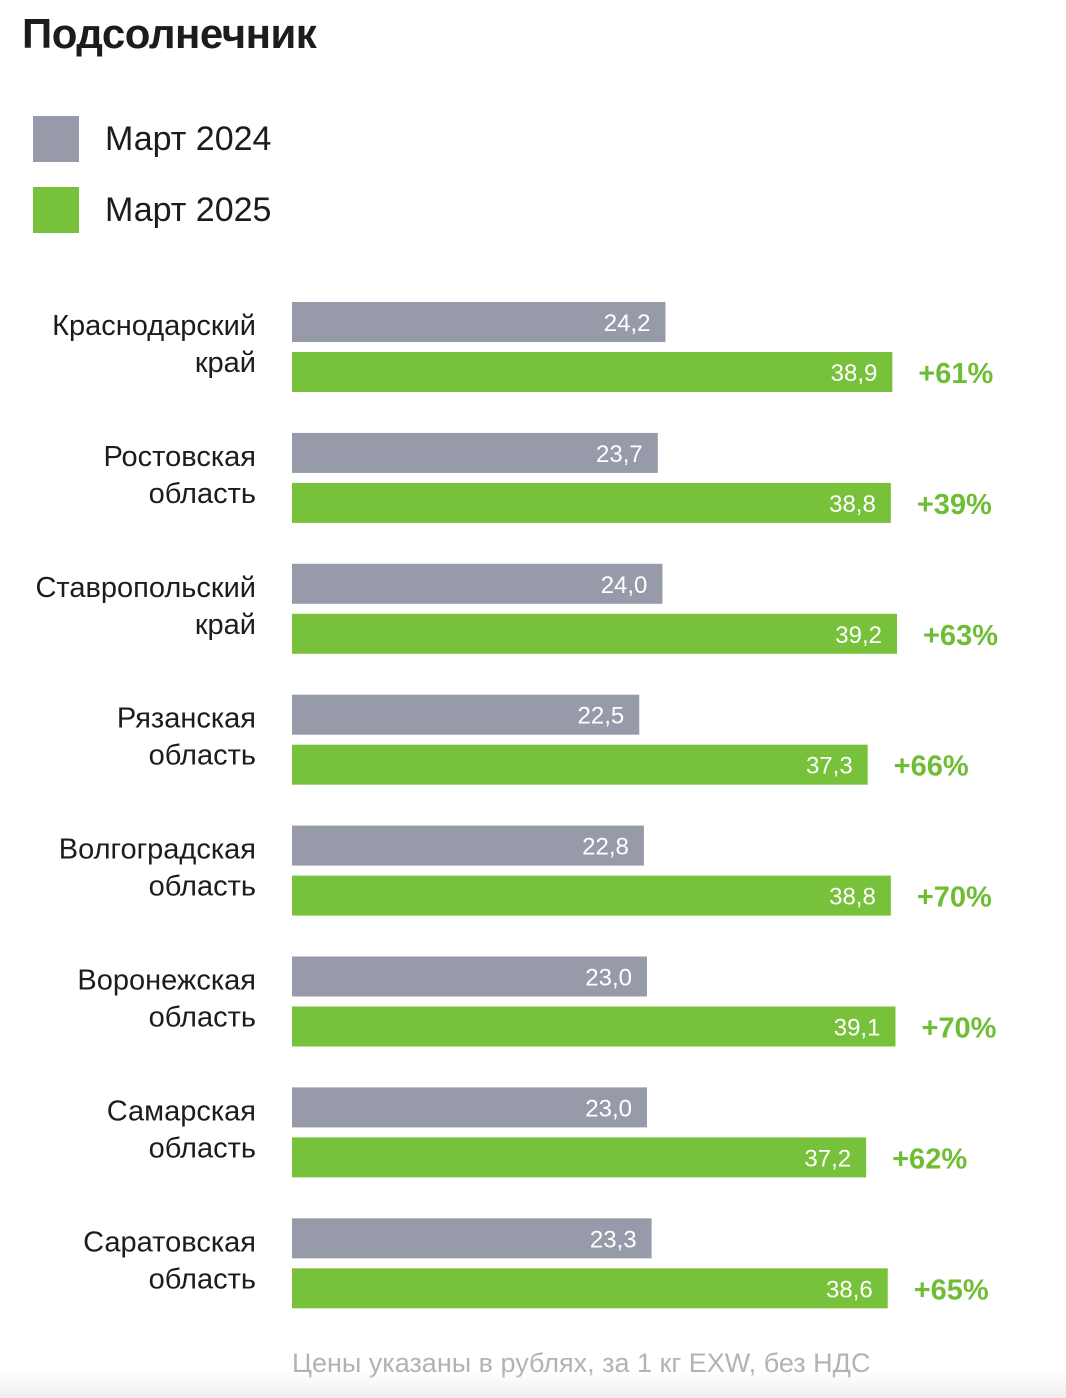 The width and height of the screenshot is (1066, 1398). Describe the element at coordinates (858, 635) in the screenshot. I see `bar-value-label: 39,2` at that location.